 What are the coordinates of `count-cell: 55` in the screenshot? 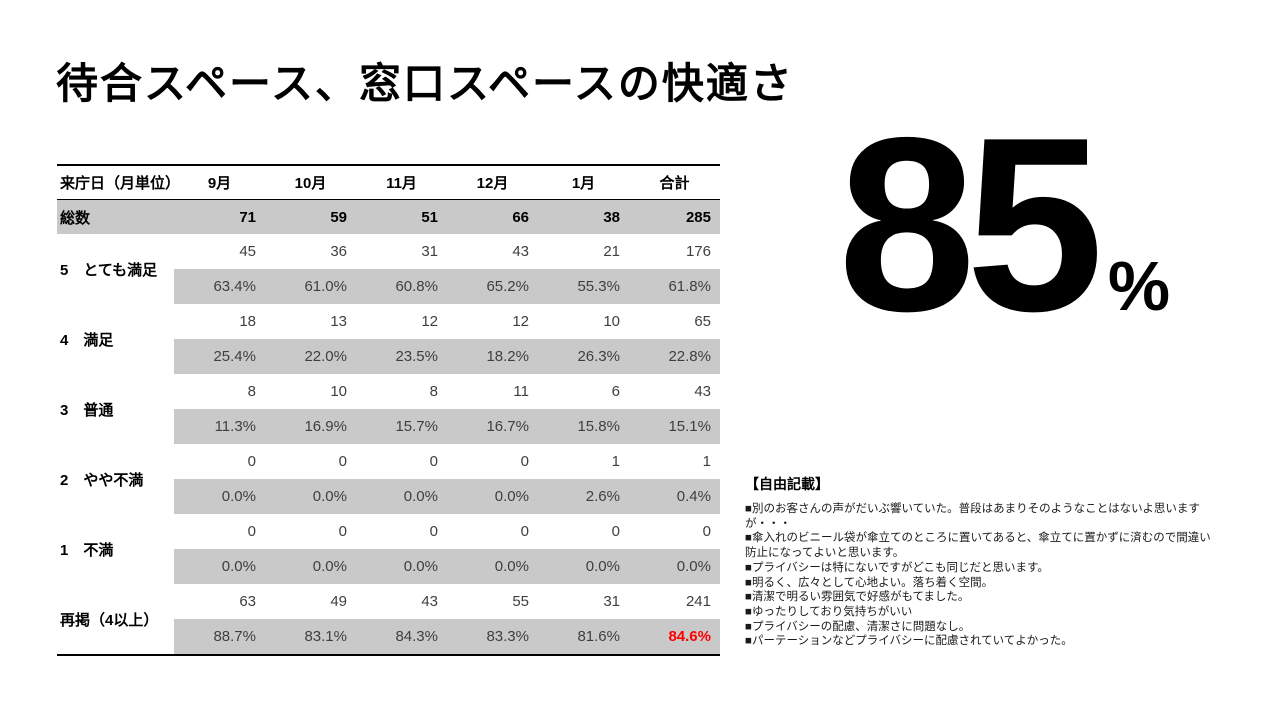 It's located at (520, 601).